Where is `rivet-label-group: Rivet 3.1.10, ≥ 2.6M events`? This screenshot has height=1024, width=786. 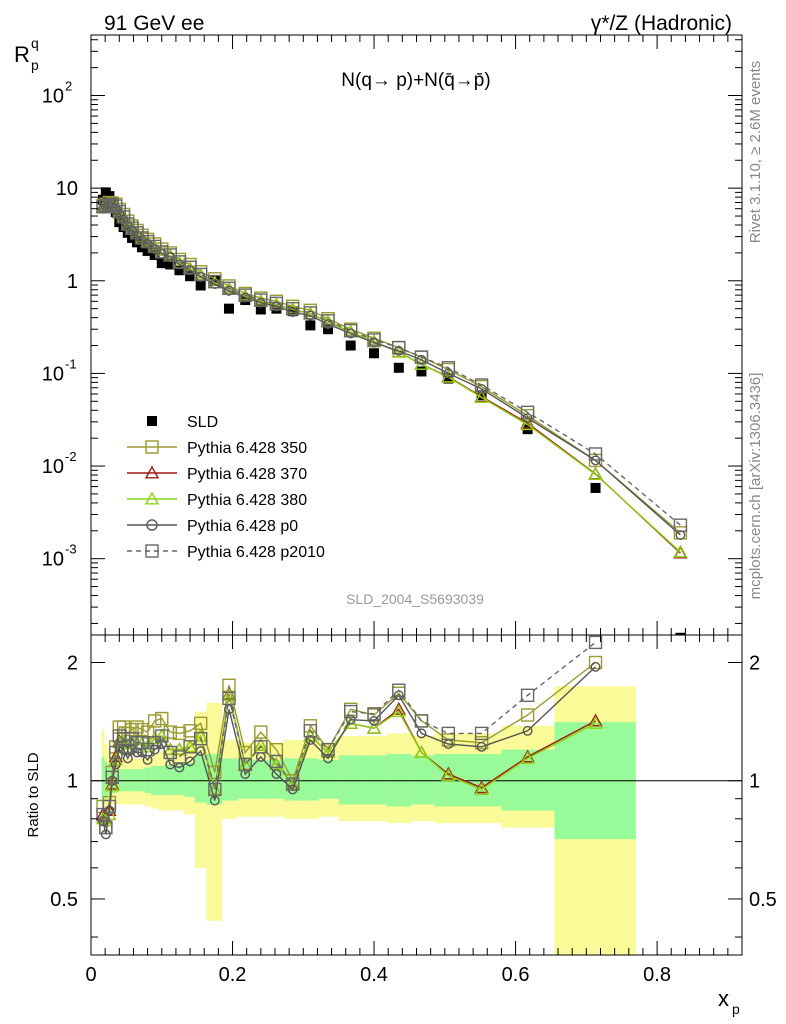 rivet-label-group: Rivet 3.1.10, ≥ 2.6M events is located at coordinates (755, 152).